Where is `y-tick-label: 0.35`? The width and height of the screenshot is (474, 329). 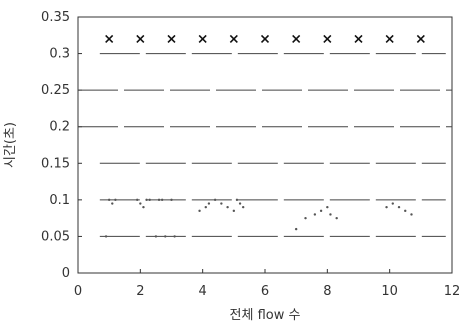 y-tick-label: 0.35 is located at coordinates (55, 17).